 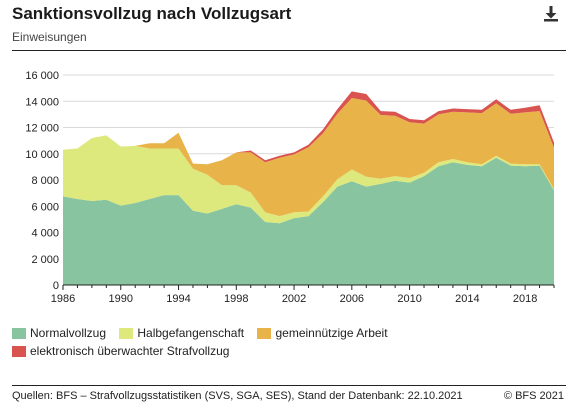 What do you see at coordinates (42, 129) in the screenshot?
I see `y-tick-label: 12 000` at bounding box center [42, 129].